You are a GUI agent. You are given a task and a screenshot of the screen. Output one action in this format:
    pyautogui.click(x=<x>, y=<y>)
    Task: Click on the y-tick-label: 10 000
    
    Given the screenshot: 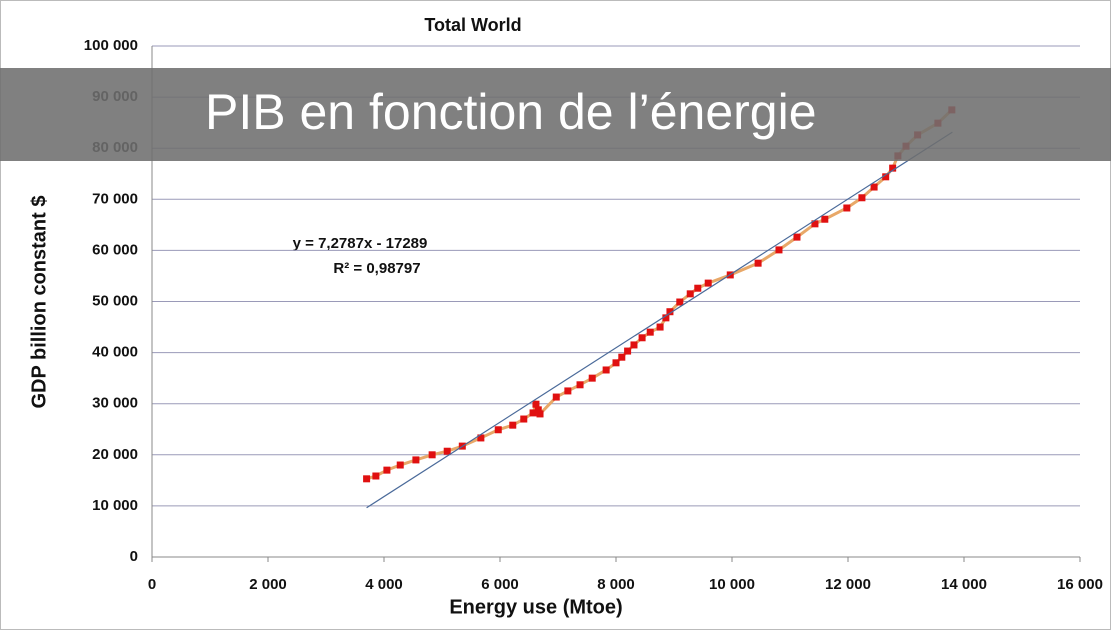 What is the action you would take?
    pyautogui.click(x=115, y=505)
    